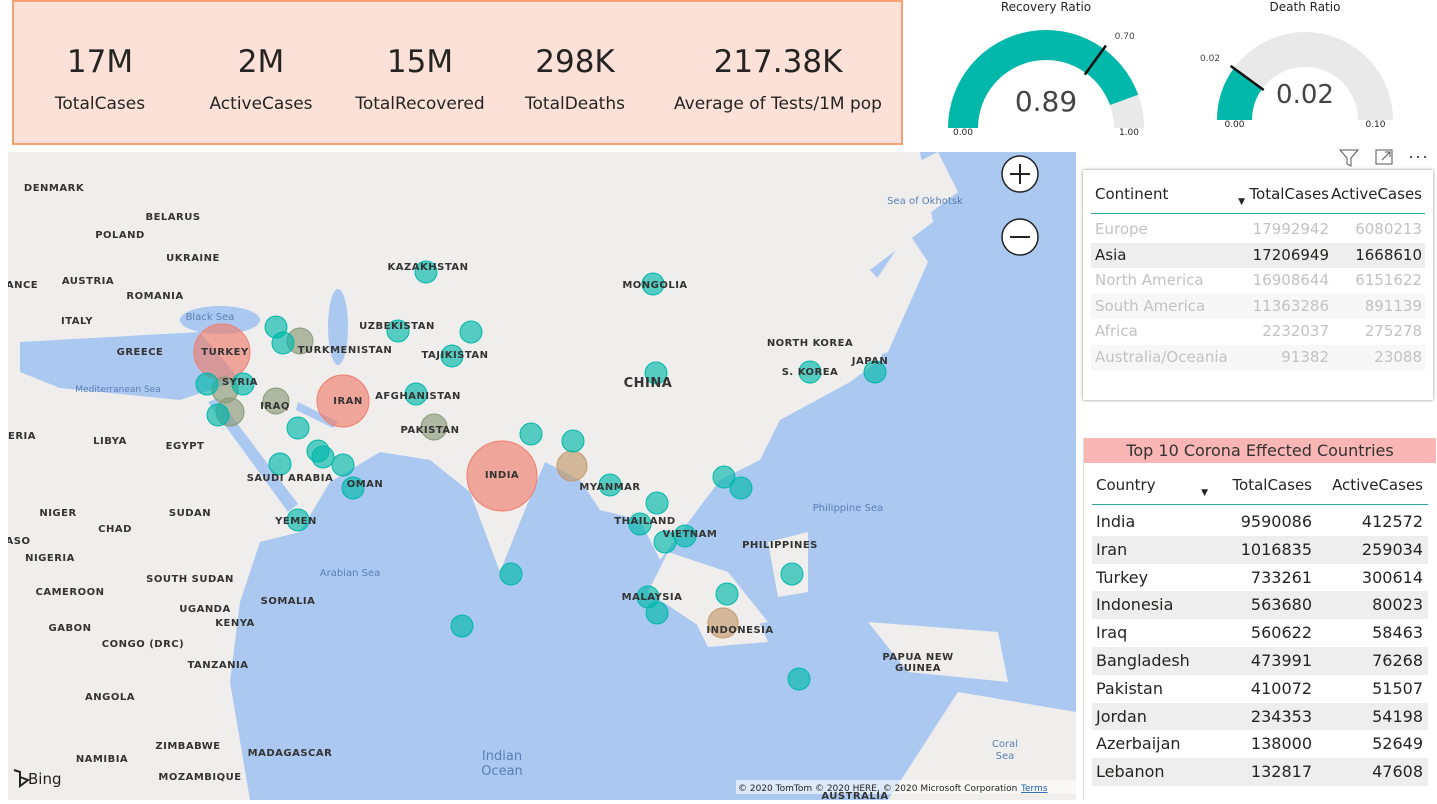 This screenshot has height=804, width=1437. Describe the element at coordinates (1260, 633) in the screenshot. I see `table-row: Iraq 560622 58463` at that location.